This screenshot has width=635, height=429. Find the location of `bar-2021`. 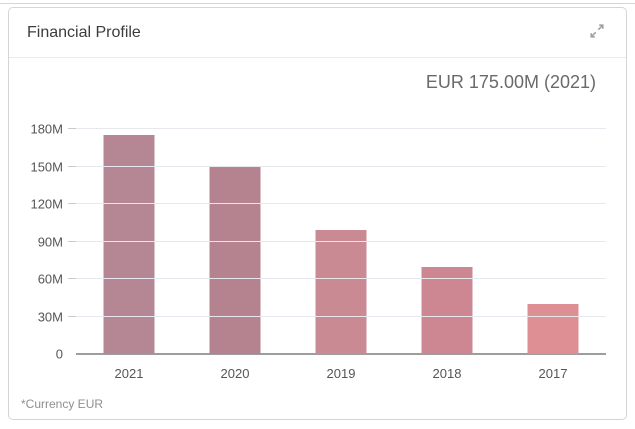

bar-2021 is located at coordinates (129, 244).